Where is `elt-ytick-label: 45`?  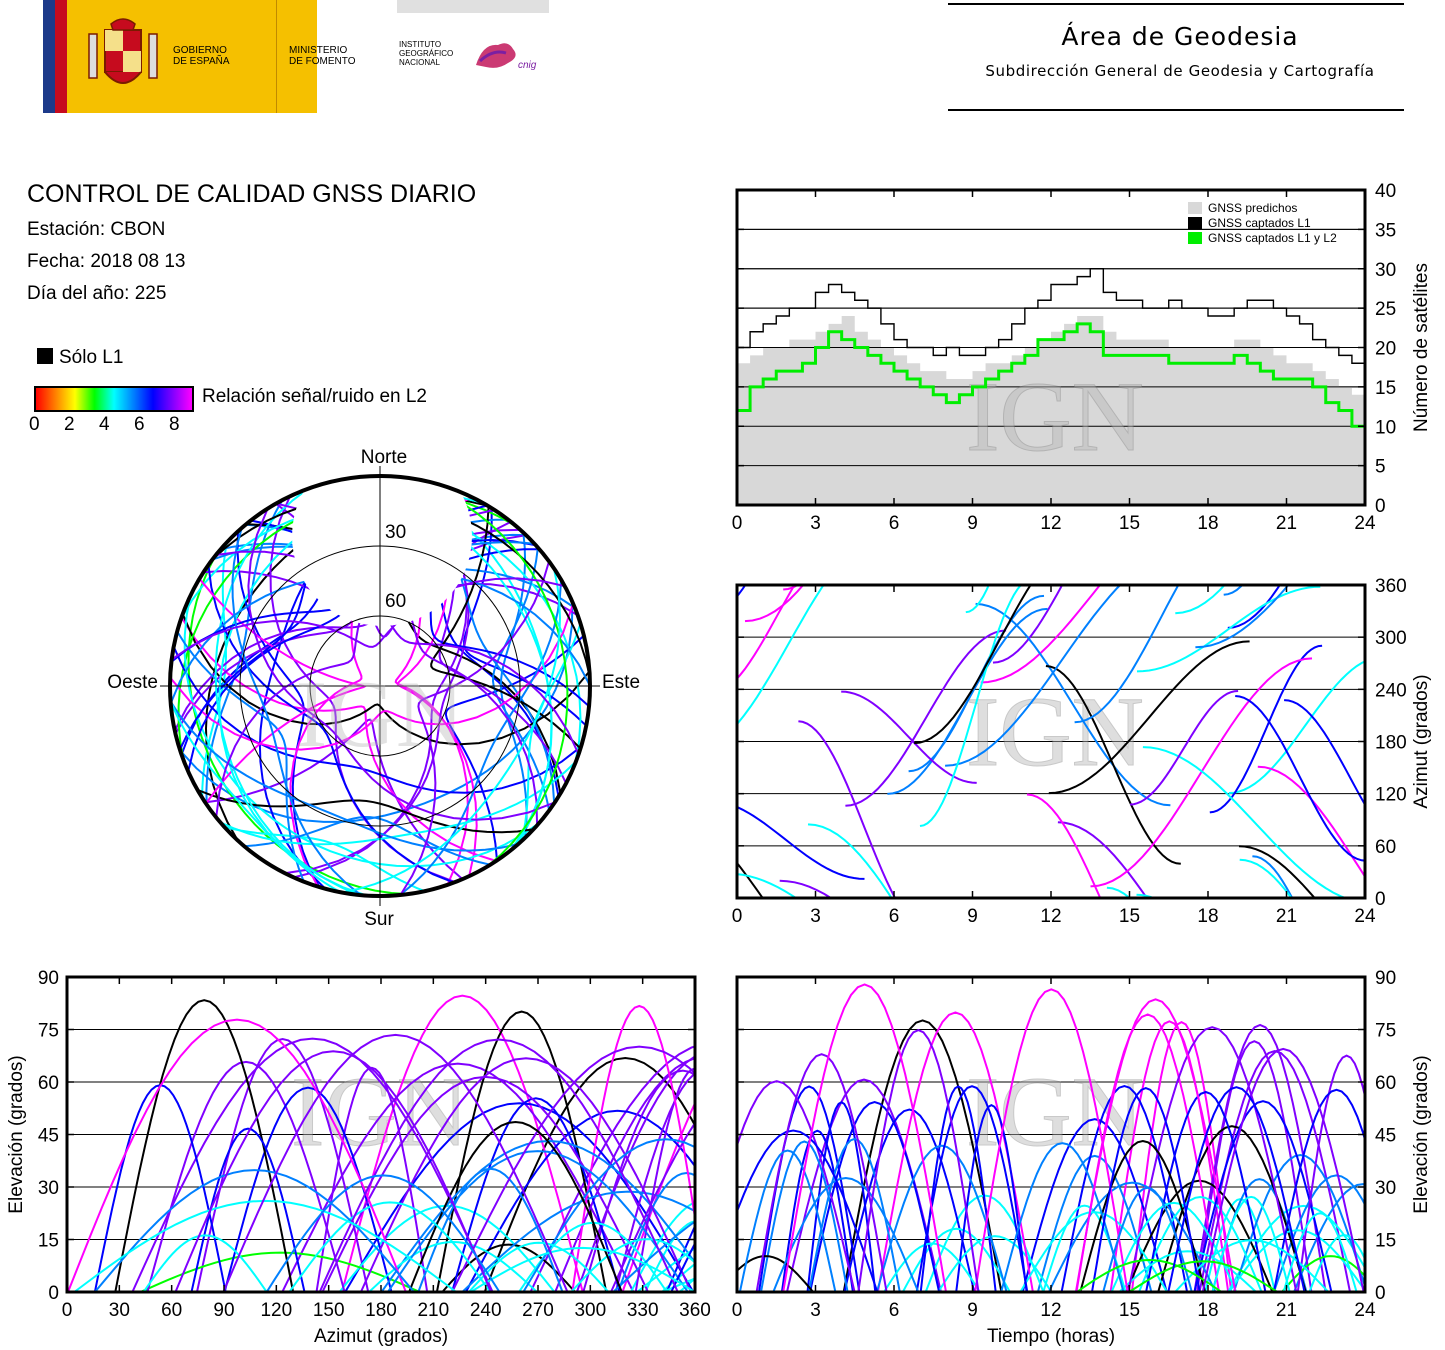
elt-ytick-label: 45 is located at coordinates (1385, 1136).